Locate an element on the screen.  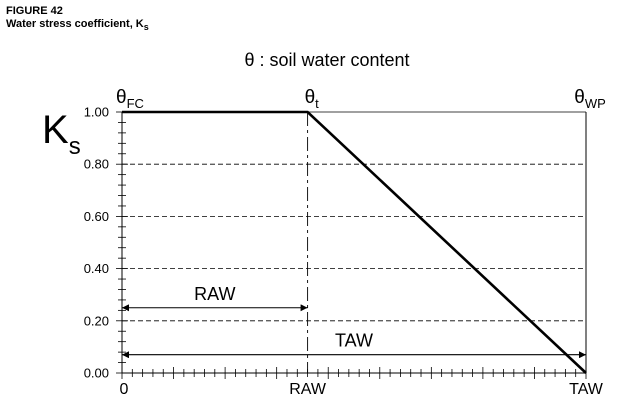
y-tick-label: 0.60 is located at coordinates (96, 216).